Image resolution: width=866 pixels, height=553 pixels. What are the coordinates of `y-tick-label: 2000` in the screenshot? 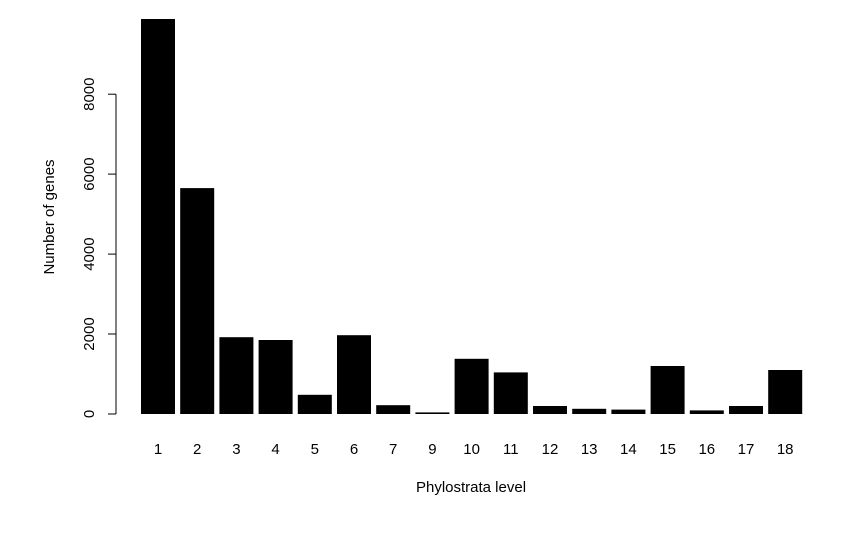 It's located at (89, 333).